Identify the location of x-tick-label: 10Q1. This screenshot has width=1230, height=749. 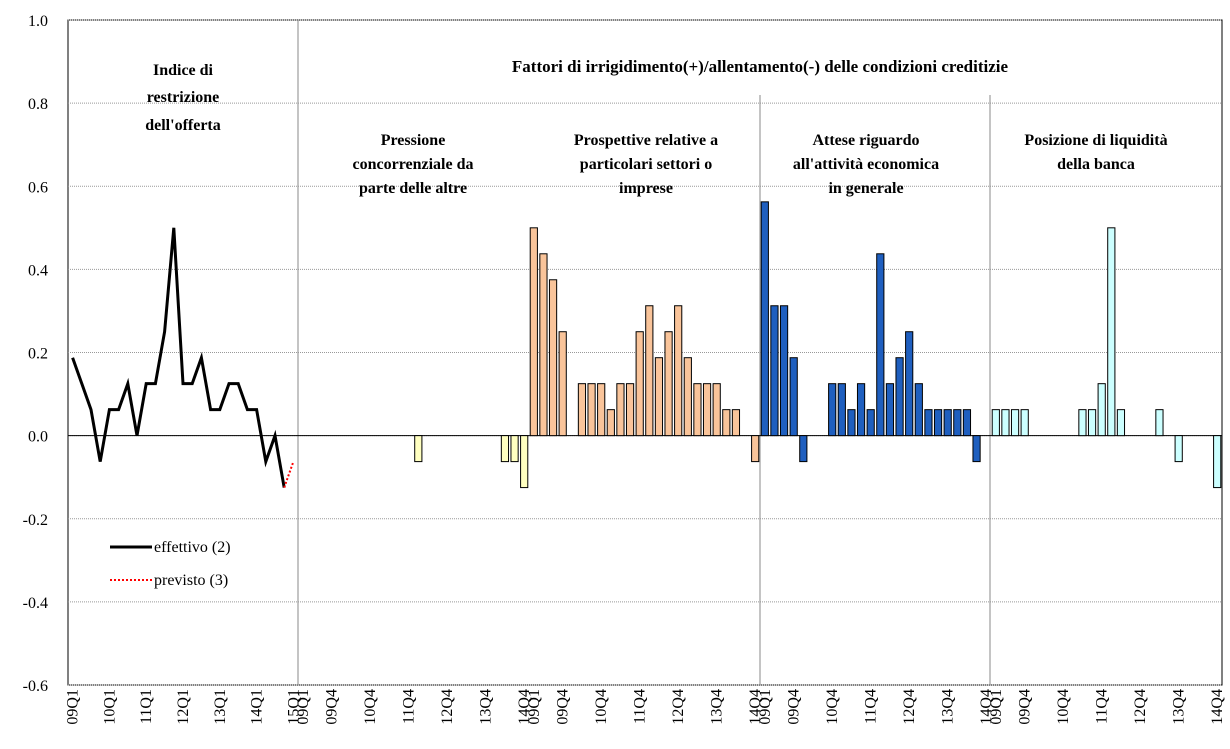
(109, 707).